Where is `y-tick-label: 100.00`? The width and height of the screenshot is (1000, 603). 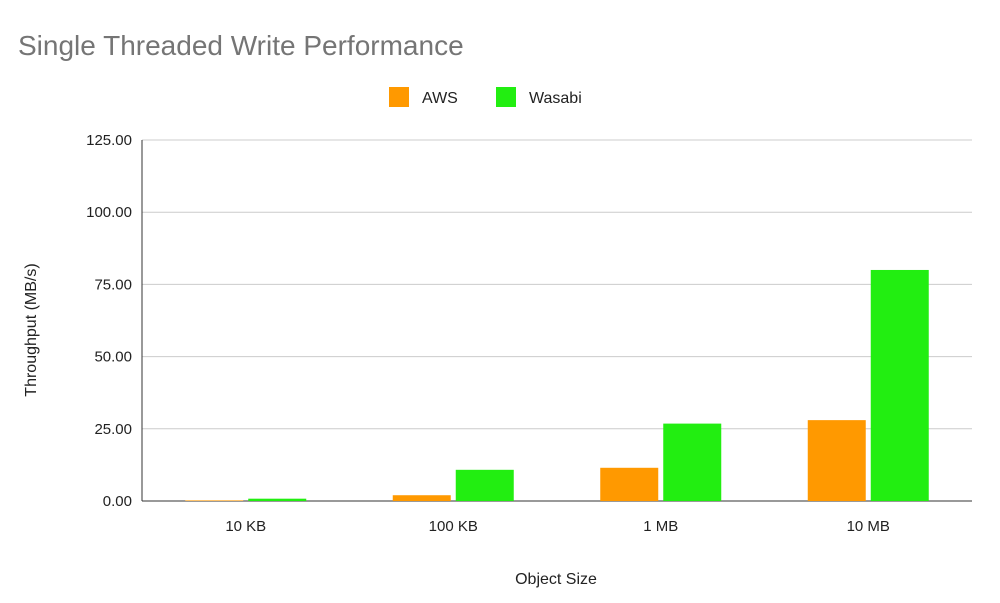
y-tick-label: 100.00 is located at coordinates (109, 212).